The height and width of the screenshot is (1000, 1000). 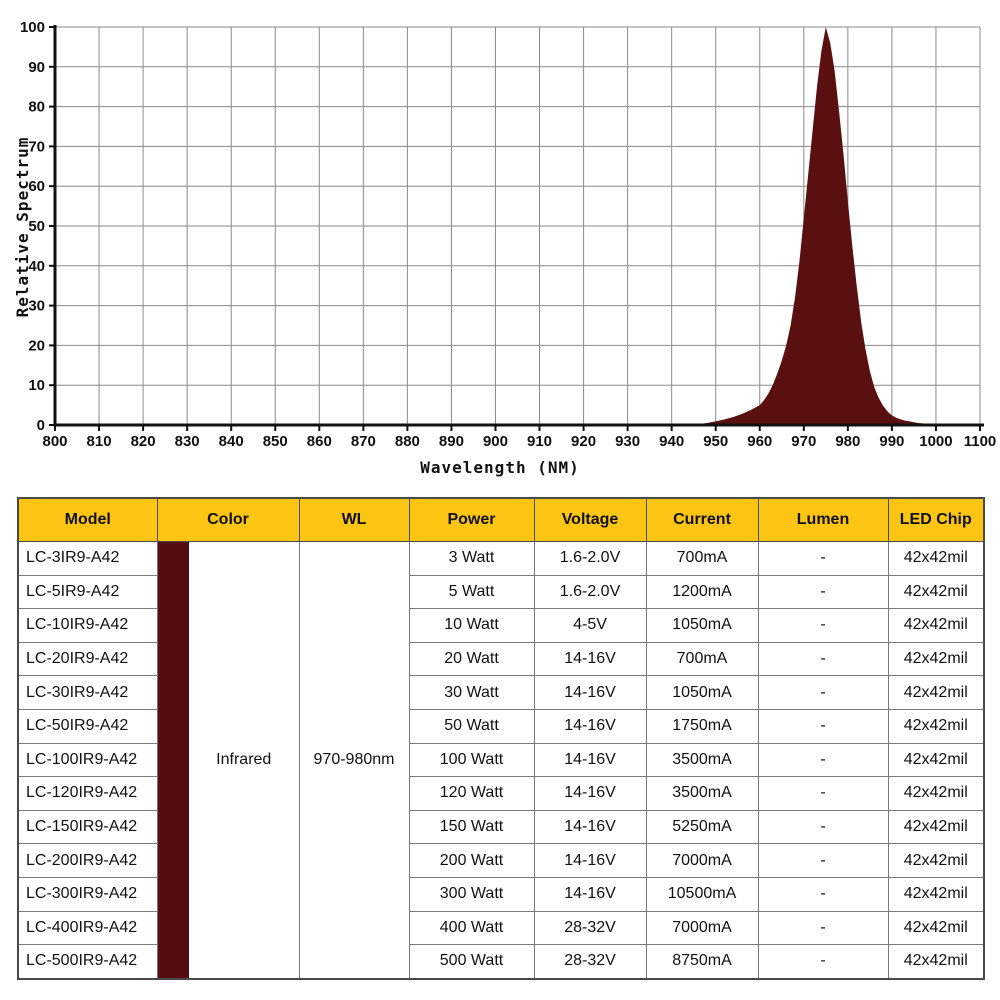 I want to click on y-tick-label: 70, so click(x=36, y=146).